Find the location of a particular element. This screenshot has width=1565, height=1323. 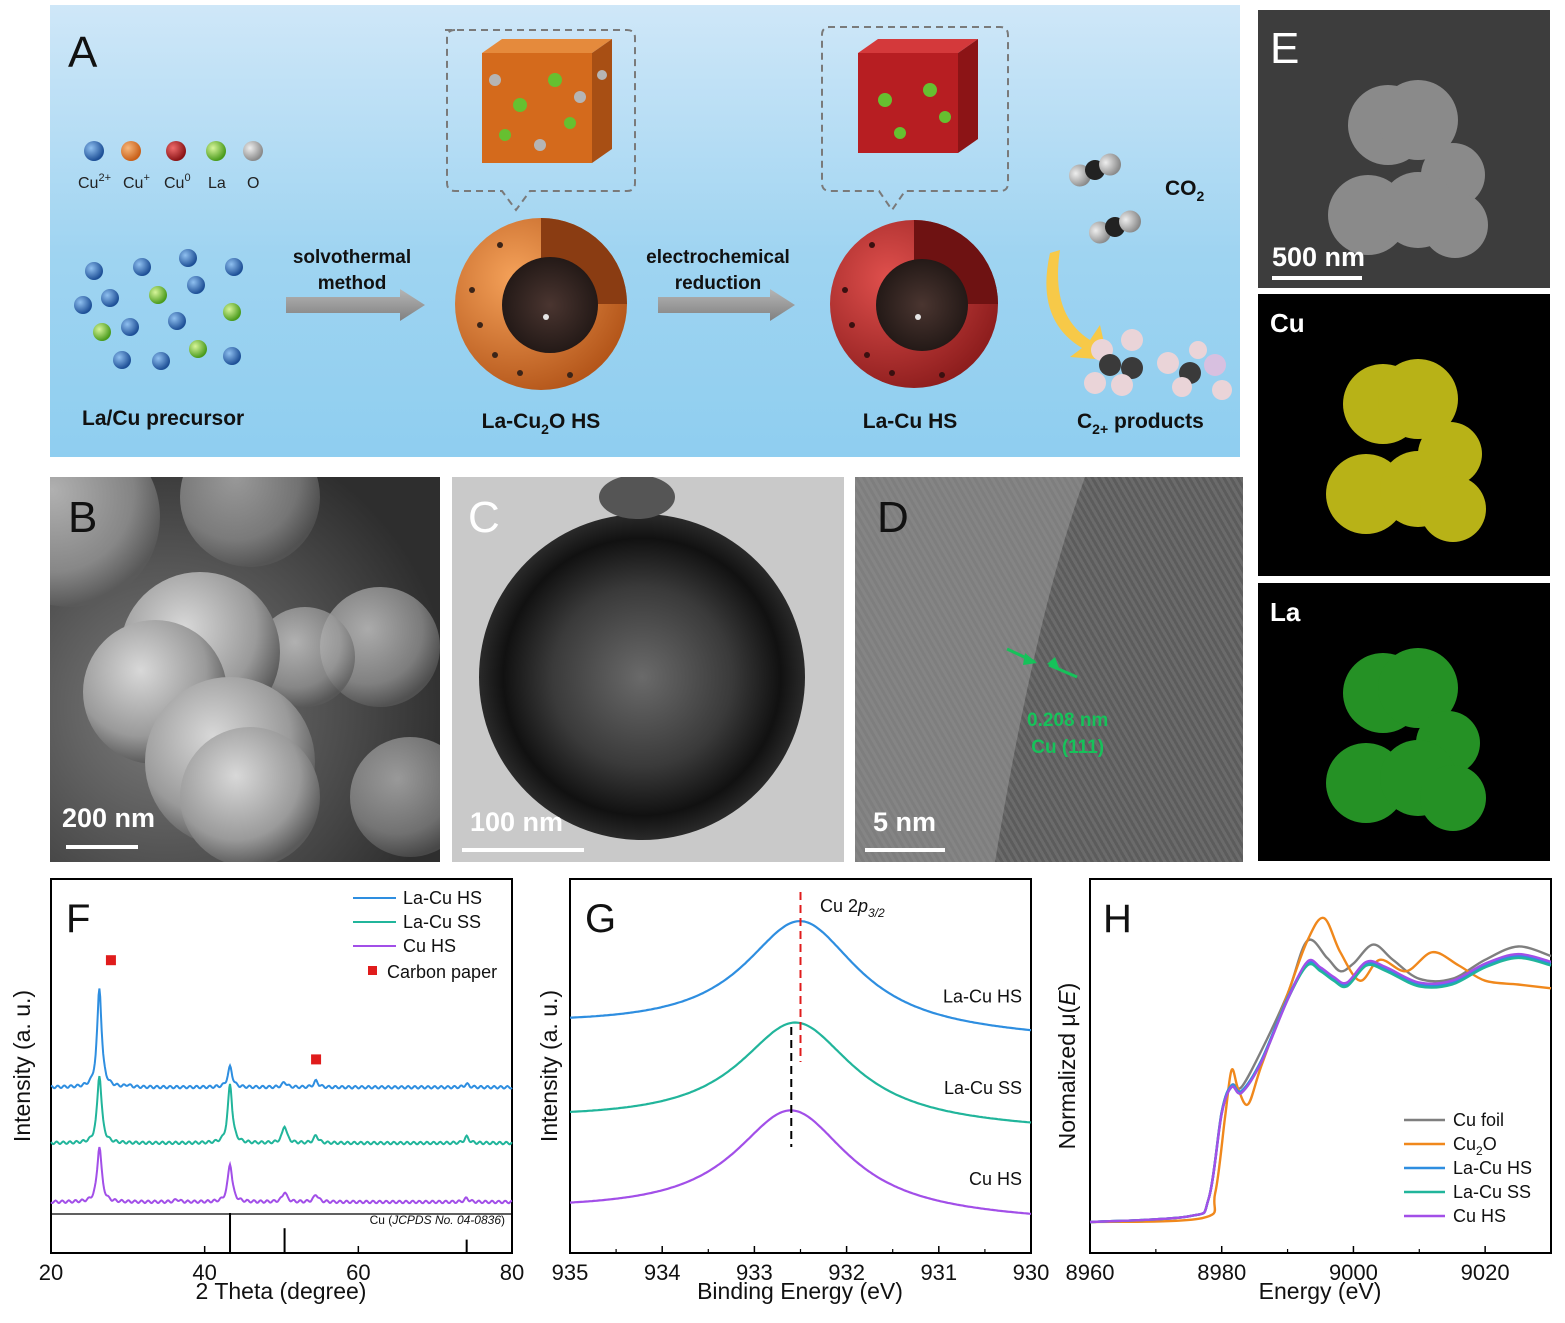

chart-f-frame is located at coordinates (281, 1066).